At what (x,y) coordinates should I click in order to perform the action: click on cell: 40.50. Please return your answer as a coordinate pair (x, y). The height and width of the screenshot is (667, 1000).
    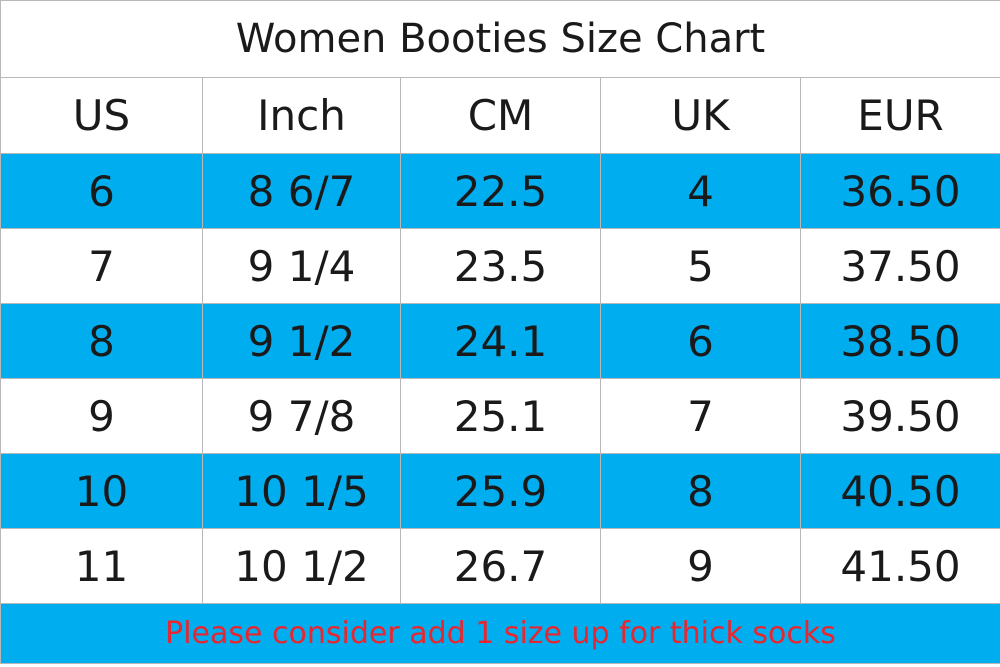
    Looking at the image, I should click on (899, 491).